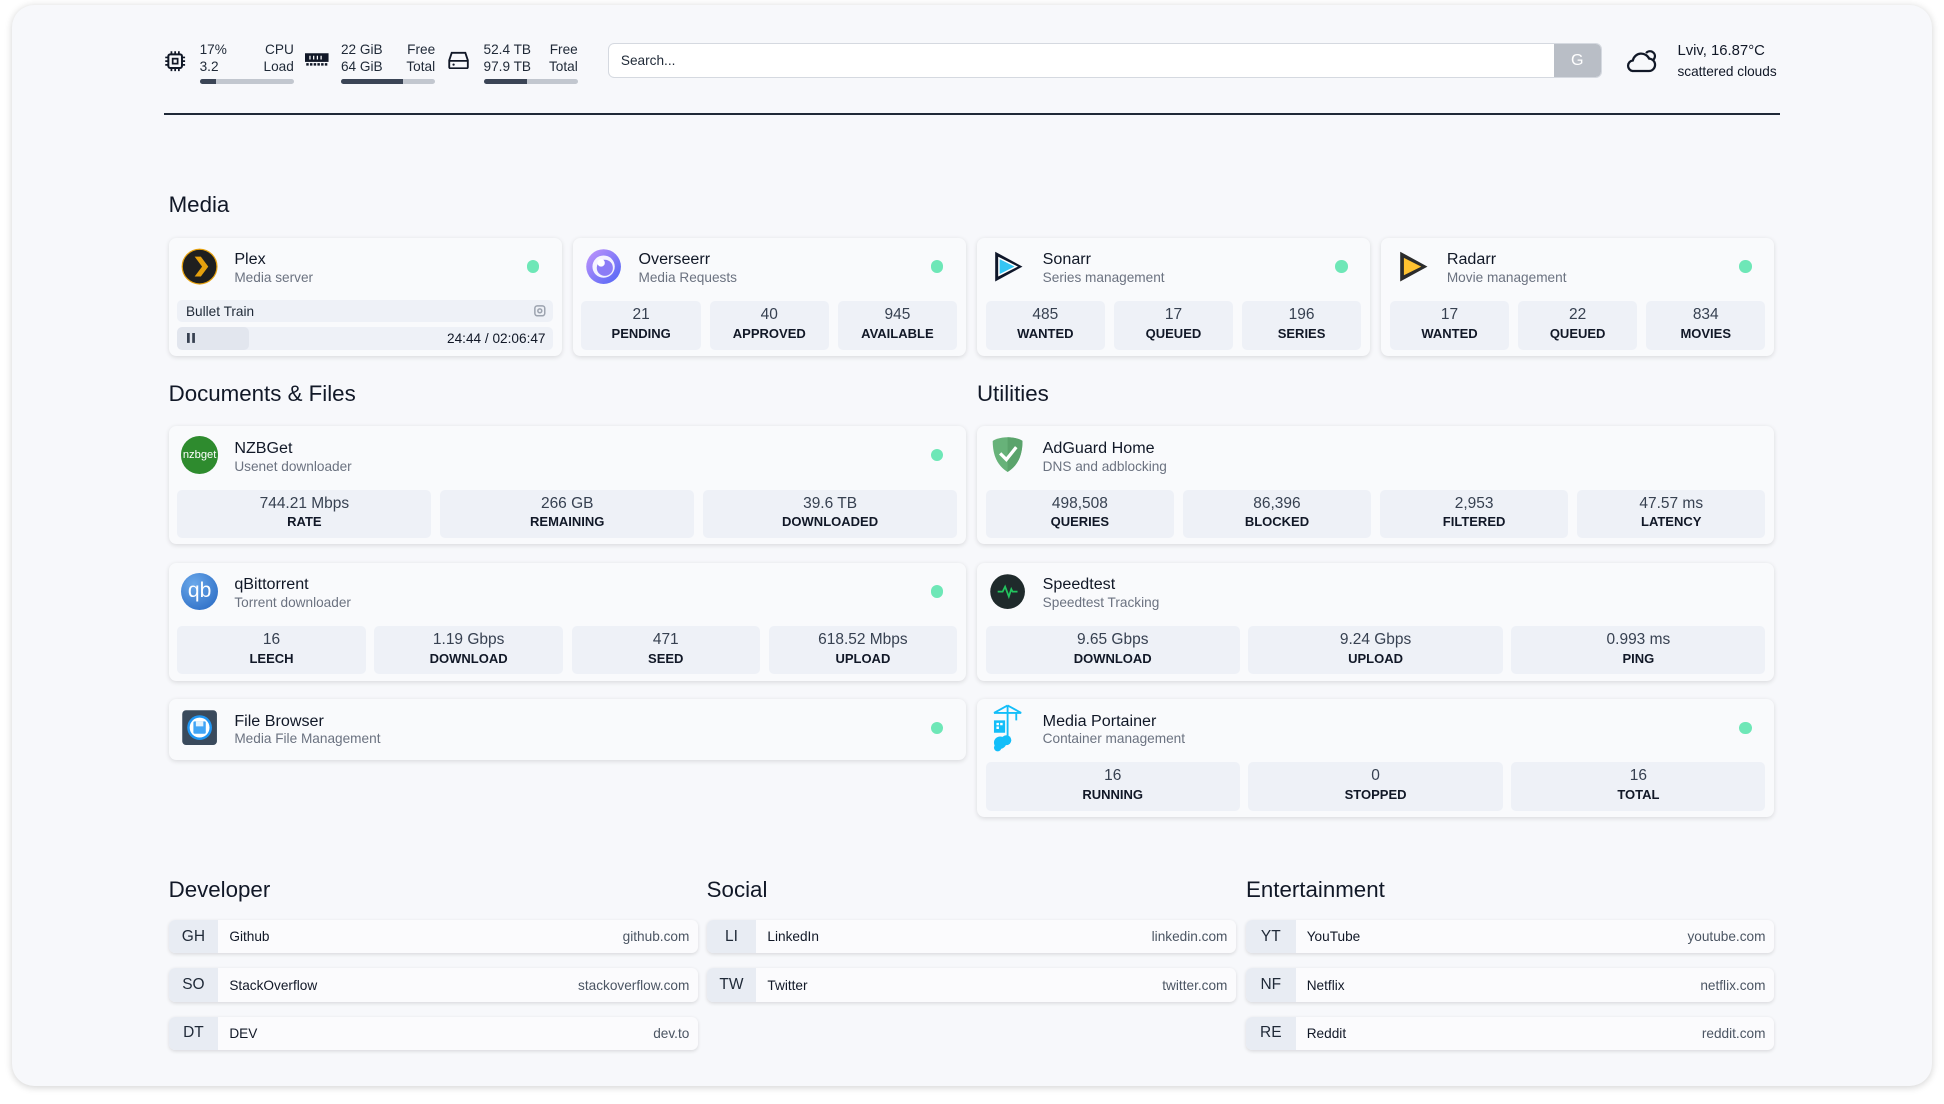 Image resolution: width=1944 pixels, height=1104 pixels. Describe the element at coordinates (641, 333) in the screenshot. I see `stat-label: PENDING` at that location.